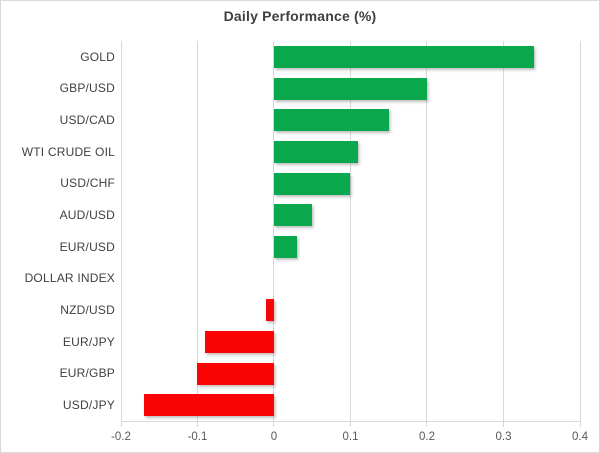  What do you see at coordinates (503, 437) in the screenshot?
I see `x-tick-label: 0.3` at bounding box center [503, 437].